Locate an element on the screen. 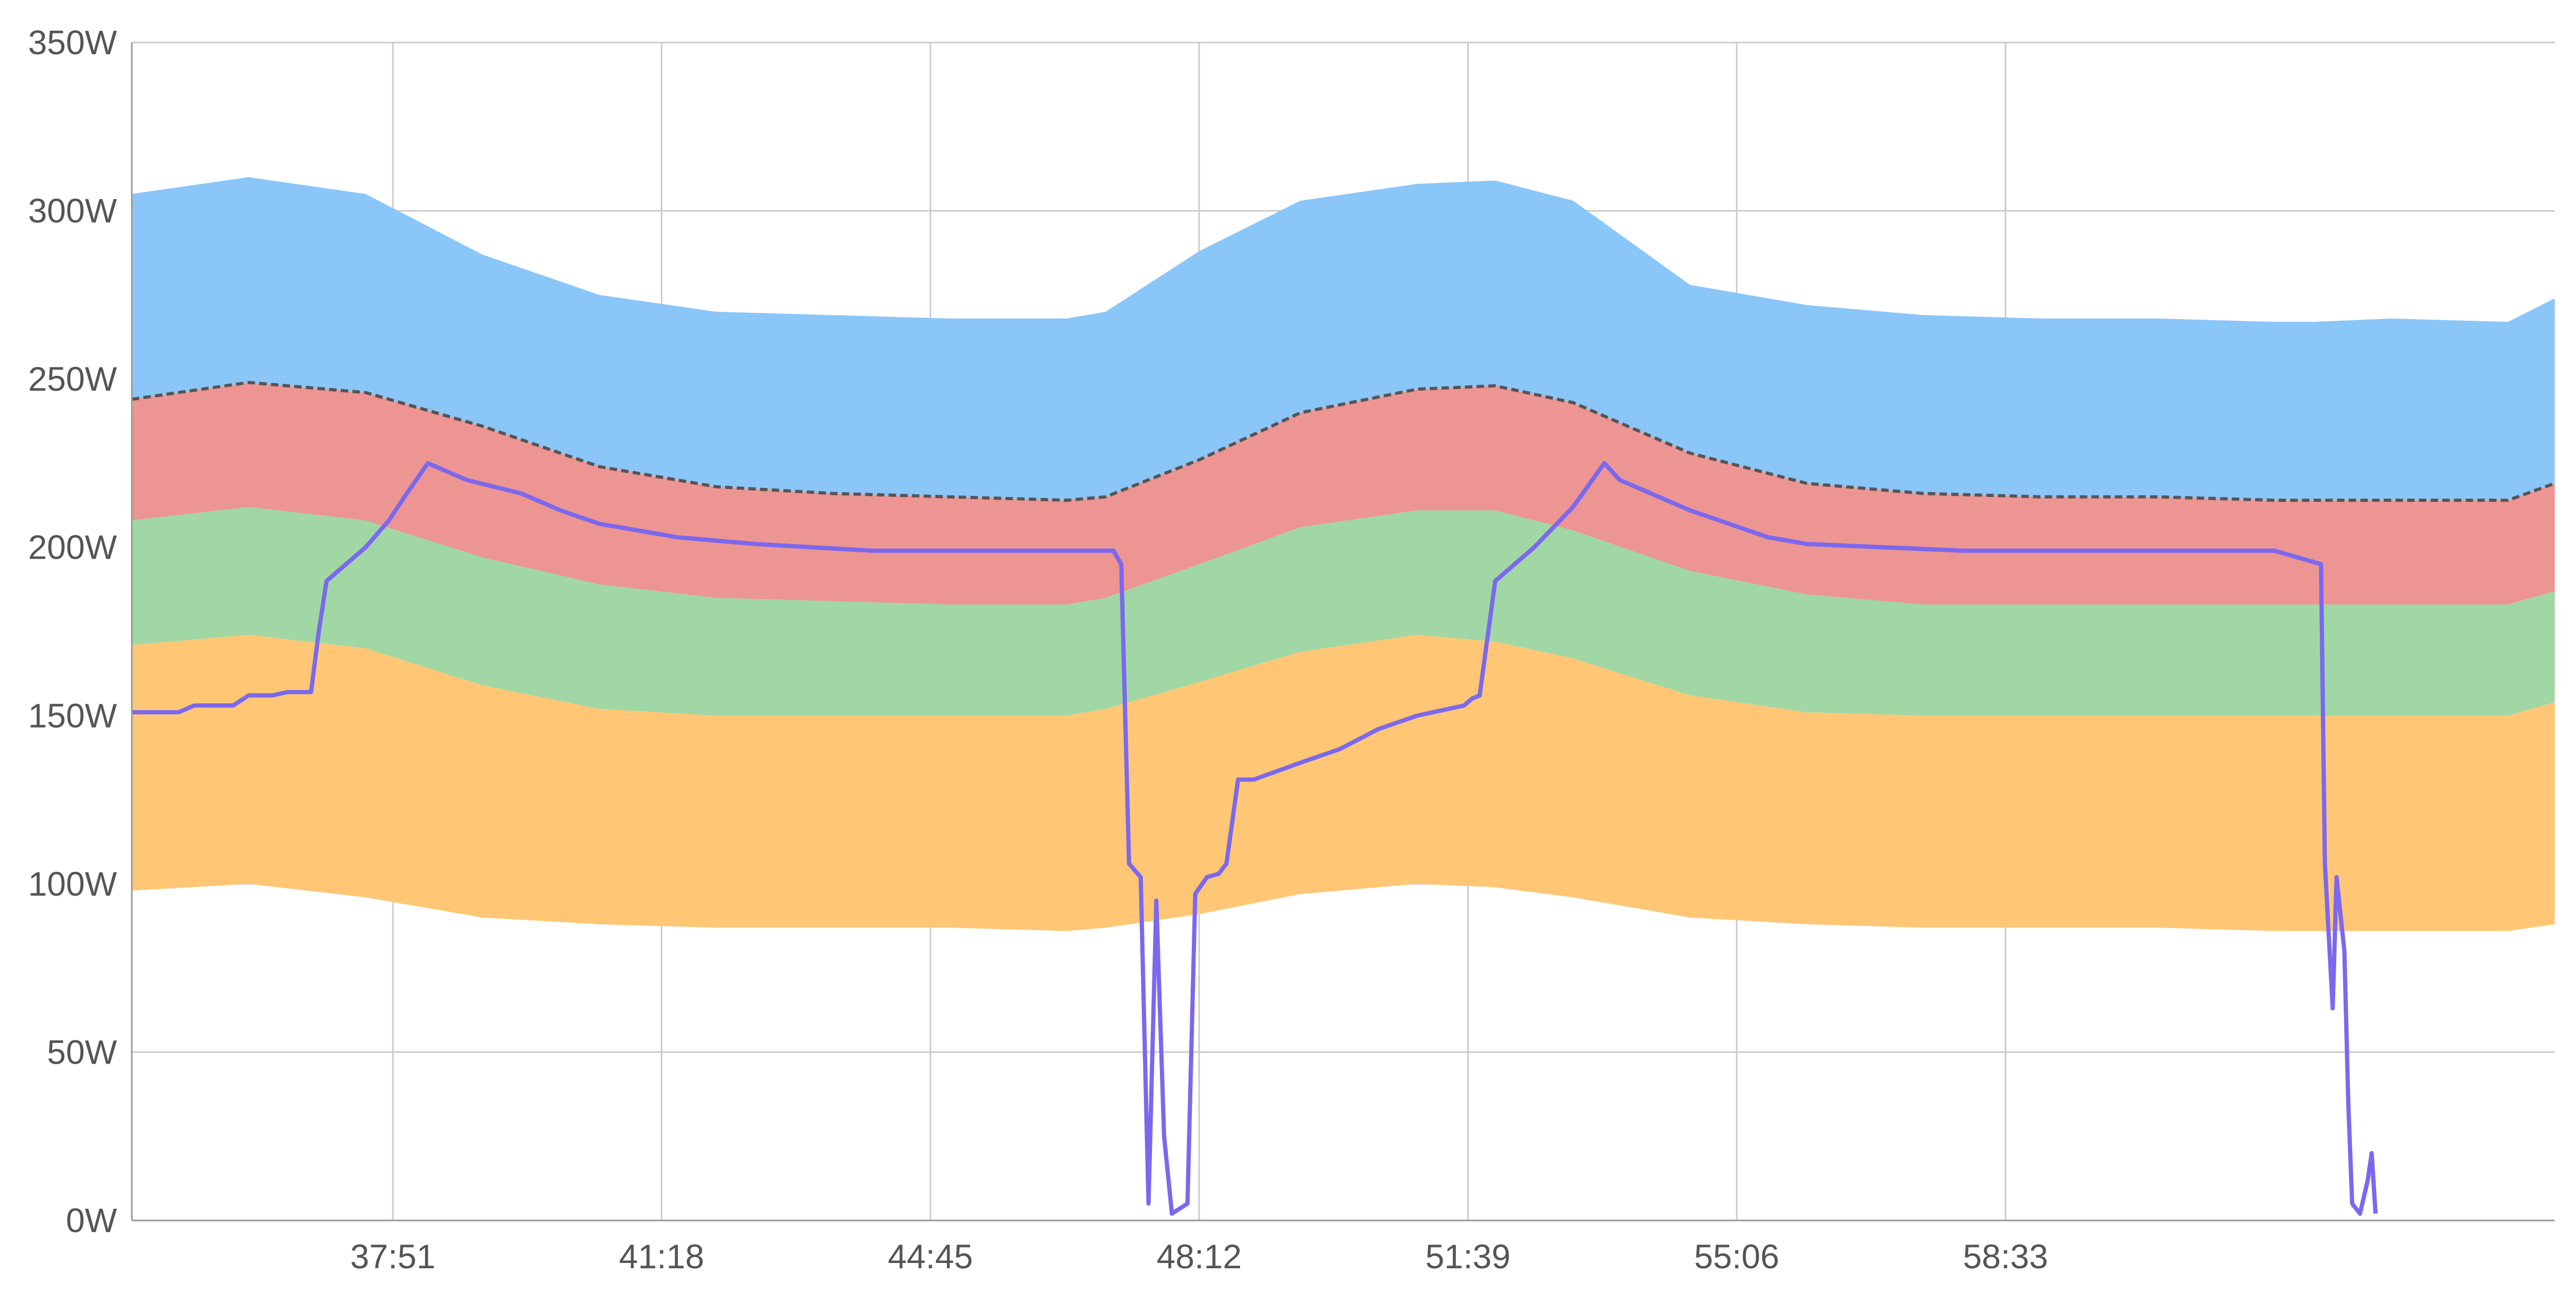  x-axis-labels: 37:51 41:18 44:45 48:12 51:39 55:06 58:33 is located at coordinates (1199, 1256).